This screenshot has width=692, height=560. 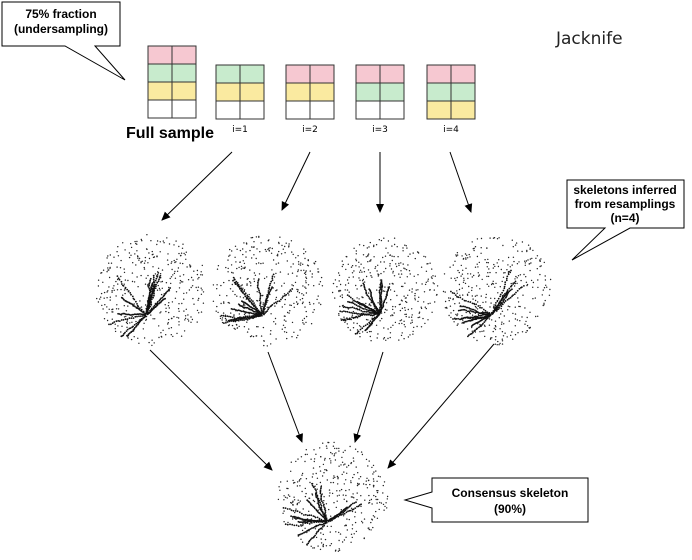 What do you see at coordinates (322, 407) in the screenshot?
I see `arrows-to-consensus` at bounding box center [322, 407].